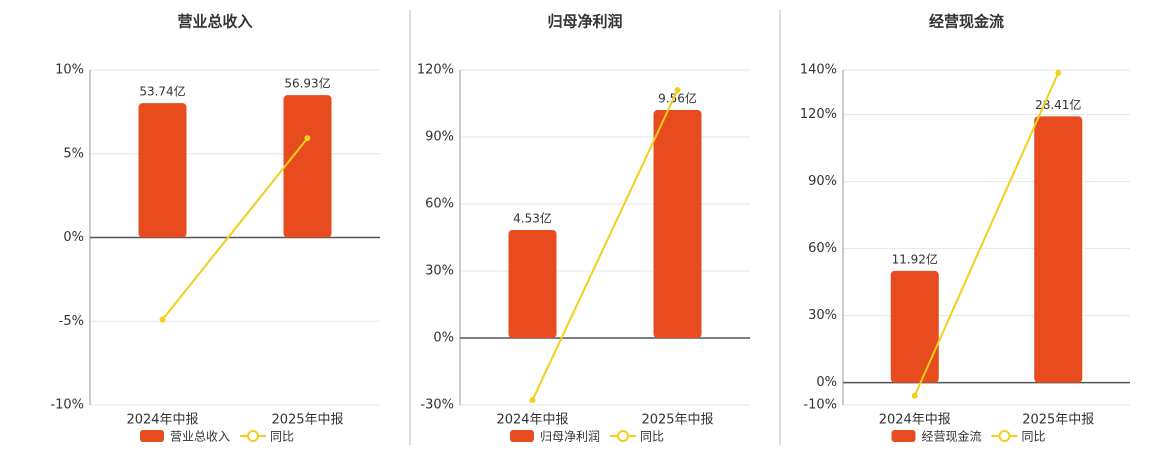 This screenshot has width=1160, height=454. Describe the element at coordinates (73, 153) in the screenshot. I see `y-tick-label: 5%` at that location.